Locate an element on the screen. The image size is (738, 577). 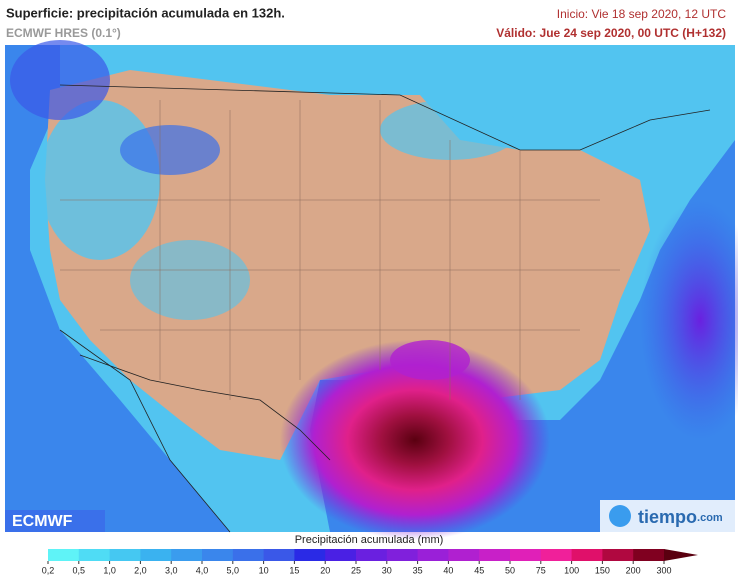
tick-label: 3,0 is located at coordinates (171, 570).